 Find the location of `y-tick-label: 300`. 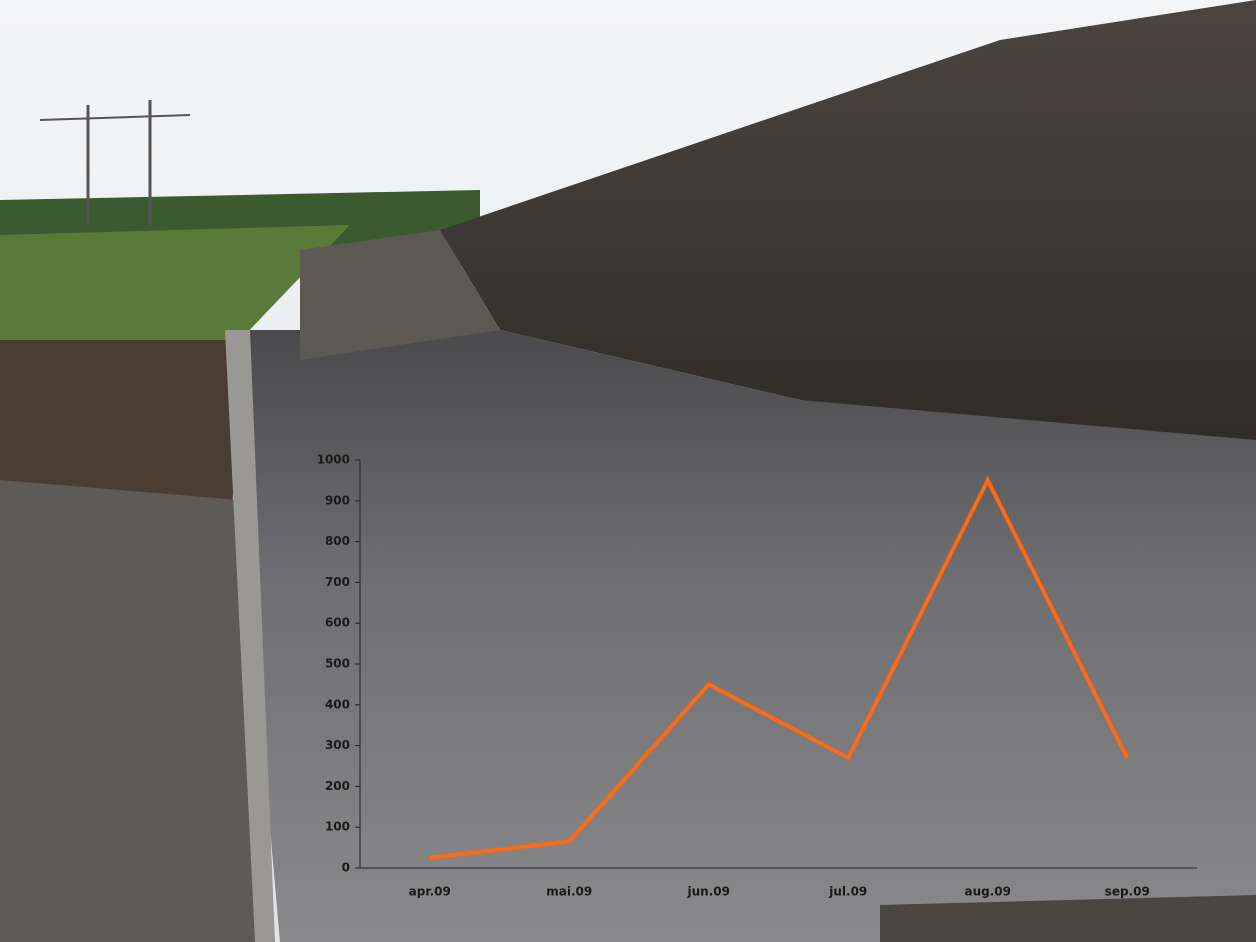

y-tick-label: 300 is located at coordinates (337, 745).